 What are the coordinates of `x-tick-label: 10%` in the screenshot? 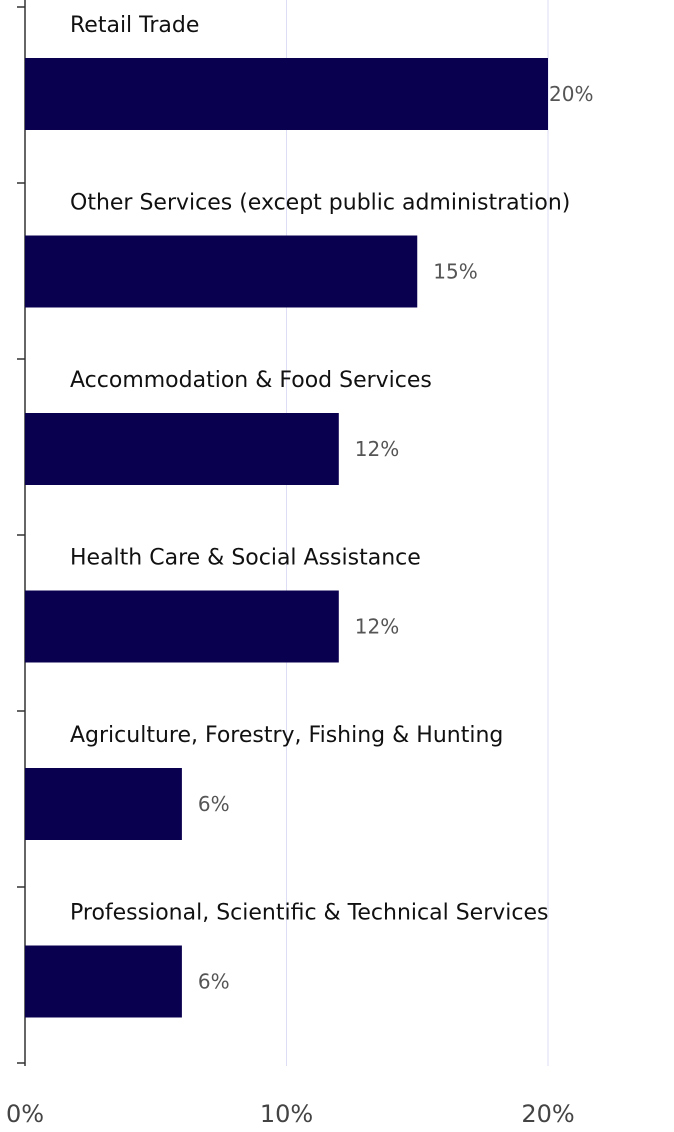 It's located at (286, 1114).